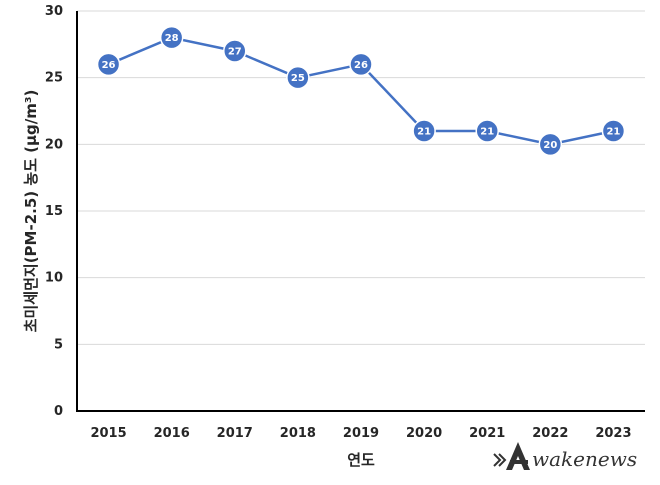 The width and height of the screenshot is (660, 485). I want to click on y-tick-label: 15, so click(54, 211).